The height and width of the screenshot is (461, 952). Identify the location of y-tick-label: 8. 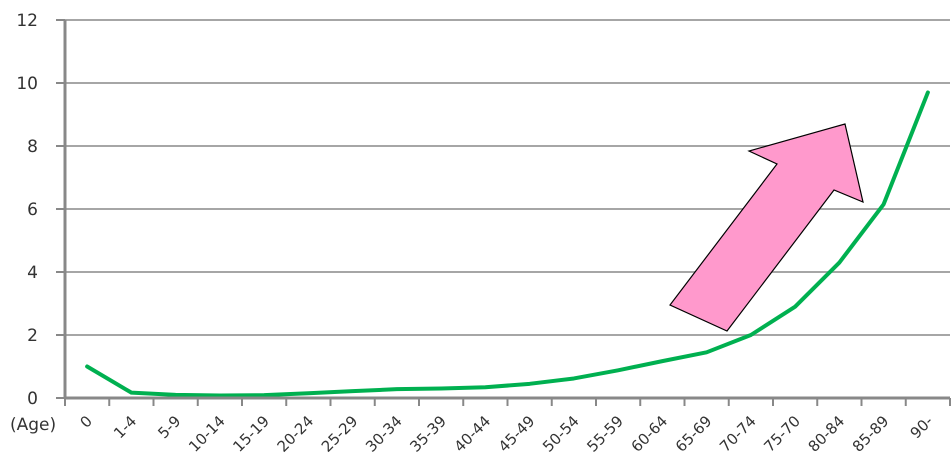
(32, 147).